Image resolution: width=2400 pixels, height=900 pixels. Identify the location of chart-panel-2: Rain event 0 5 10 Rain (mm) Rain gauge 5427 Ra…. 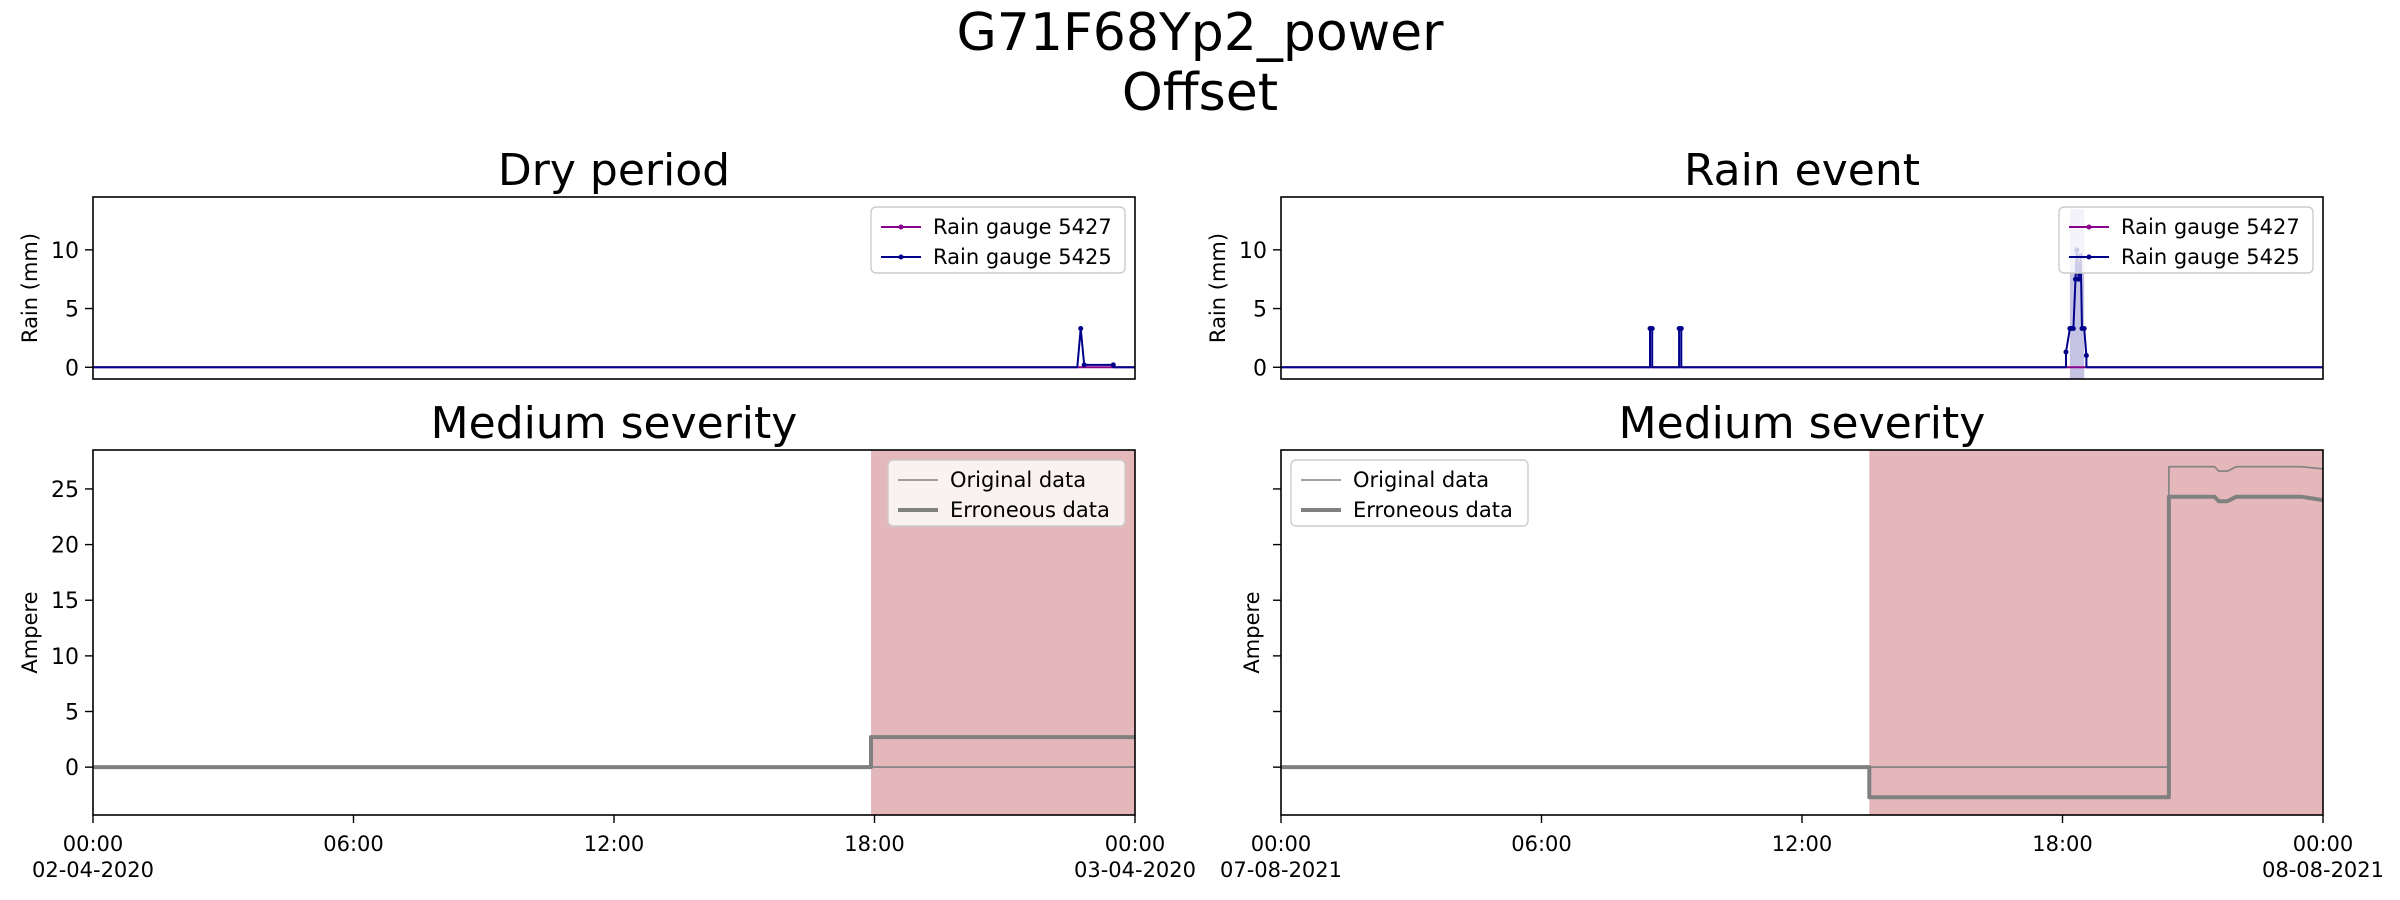
(1765, 263).